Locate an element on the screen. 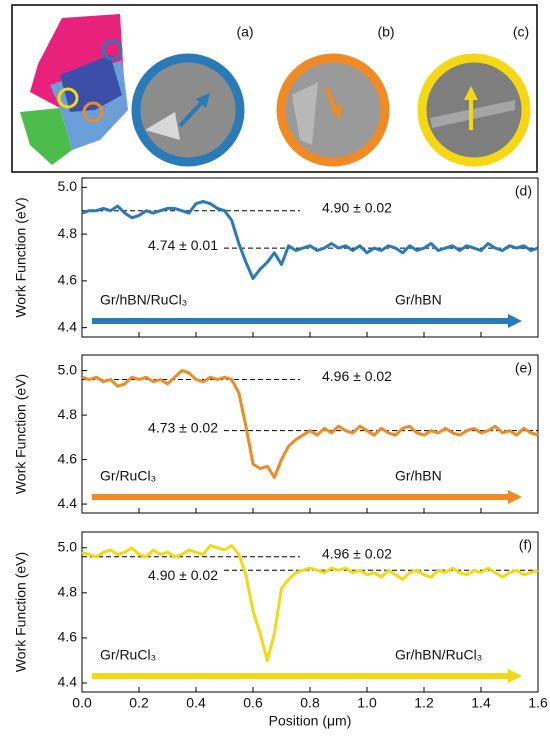 This screenshot has width=550, height=742. panel-tag: (d) is located at coordinates (523, 191).